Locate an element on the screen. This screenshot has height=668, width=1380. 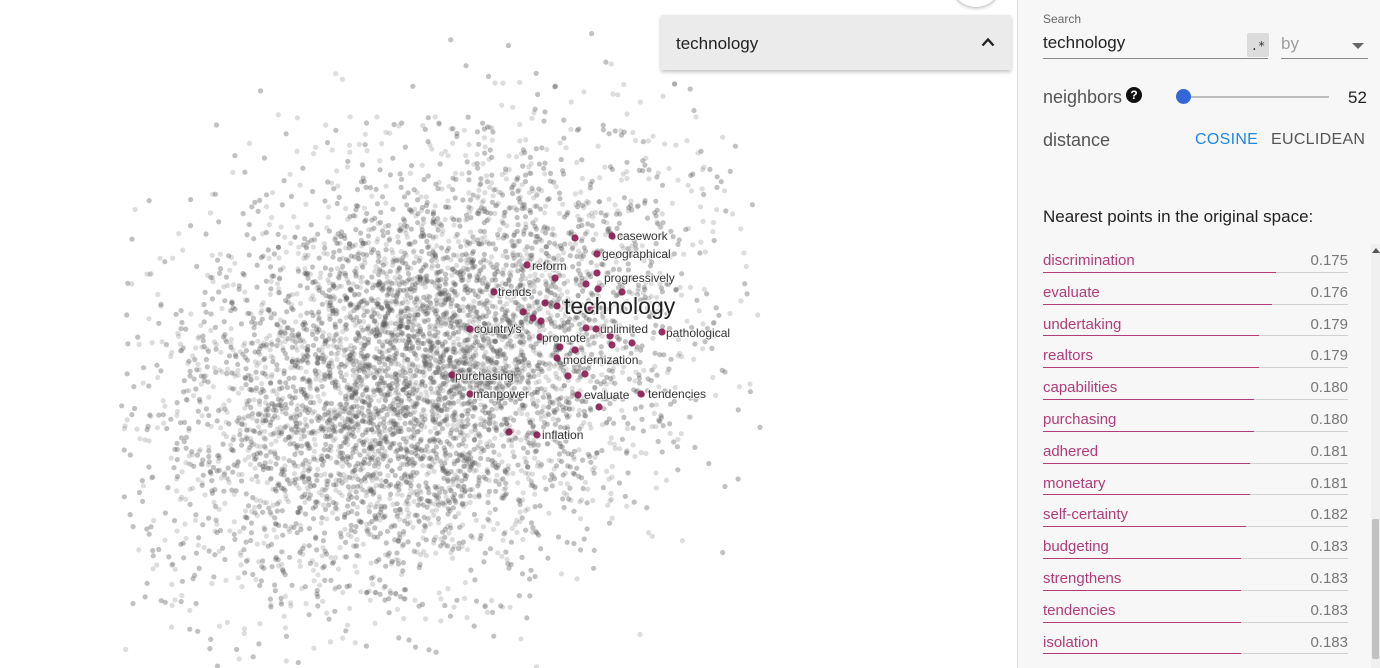
nearest-point-word: strengthens is located at coordinates (1082, 578).